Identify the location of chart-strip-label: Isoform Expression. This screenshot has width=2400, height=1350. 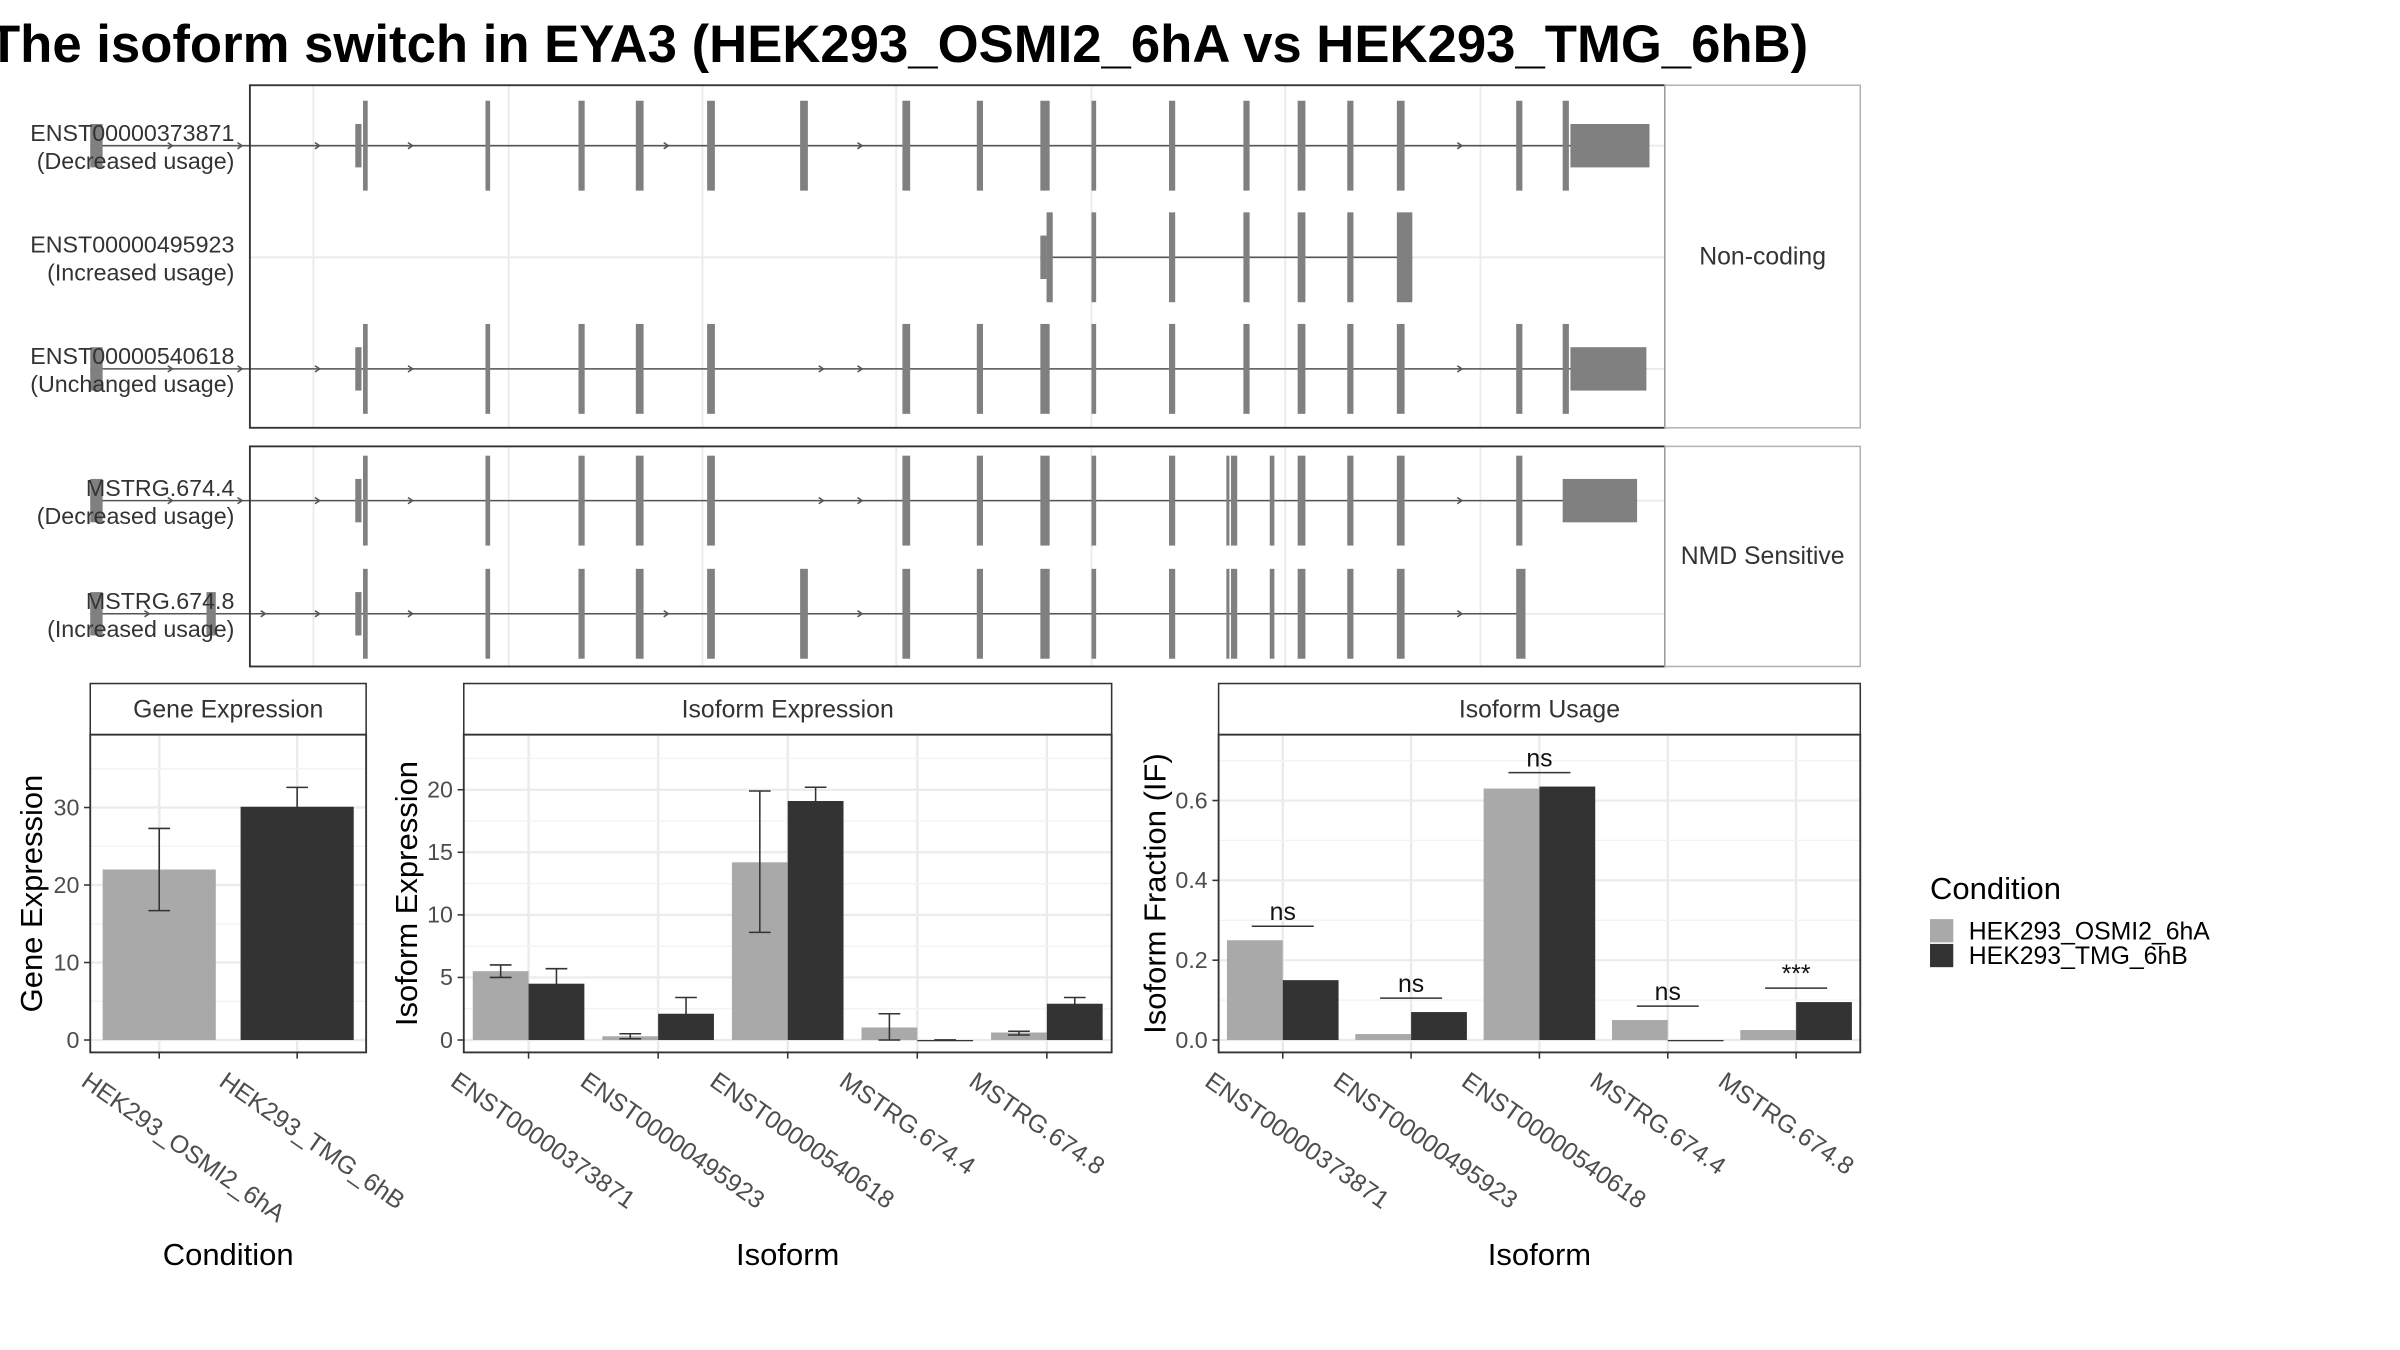
(788, 710).